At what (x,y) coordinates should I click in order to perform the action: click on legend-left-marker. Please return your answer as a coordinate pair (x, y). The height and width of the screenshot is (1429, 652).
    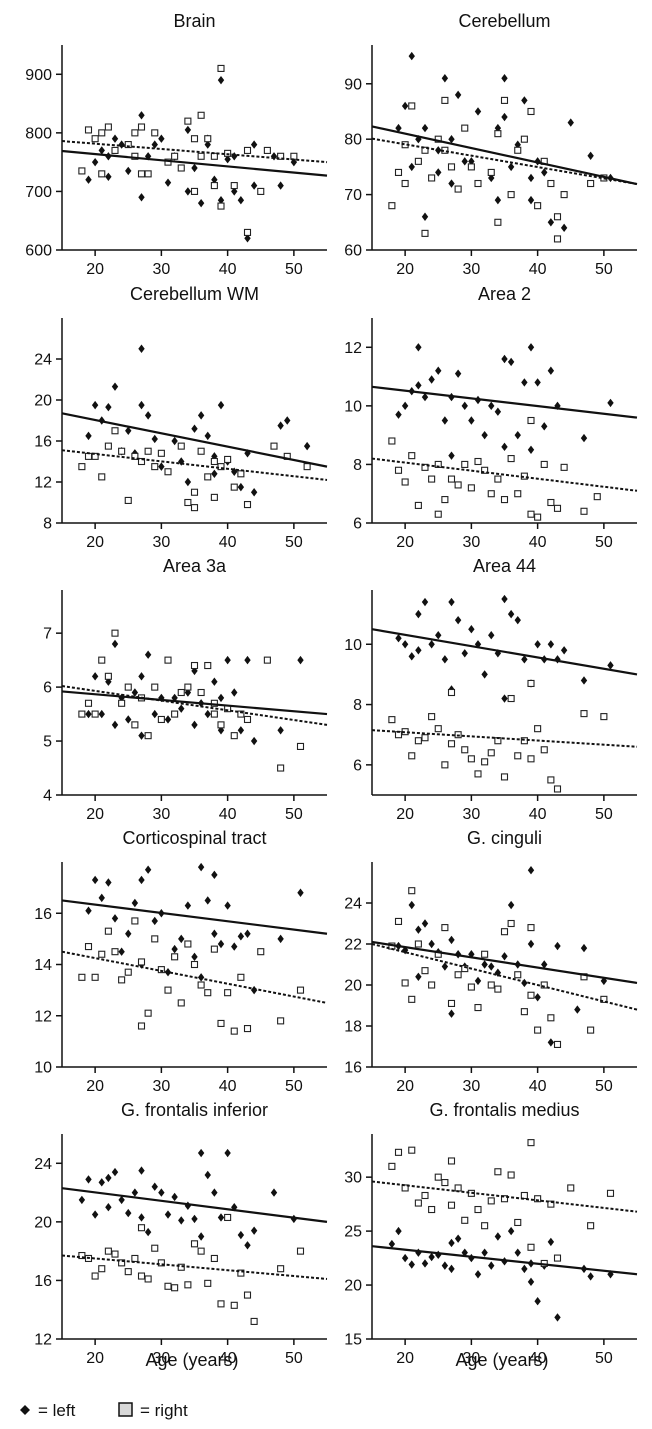
    Looking at the image, I should click on (25, 1410).